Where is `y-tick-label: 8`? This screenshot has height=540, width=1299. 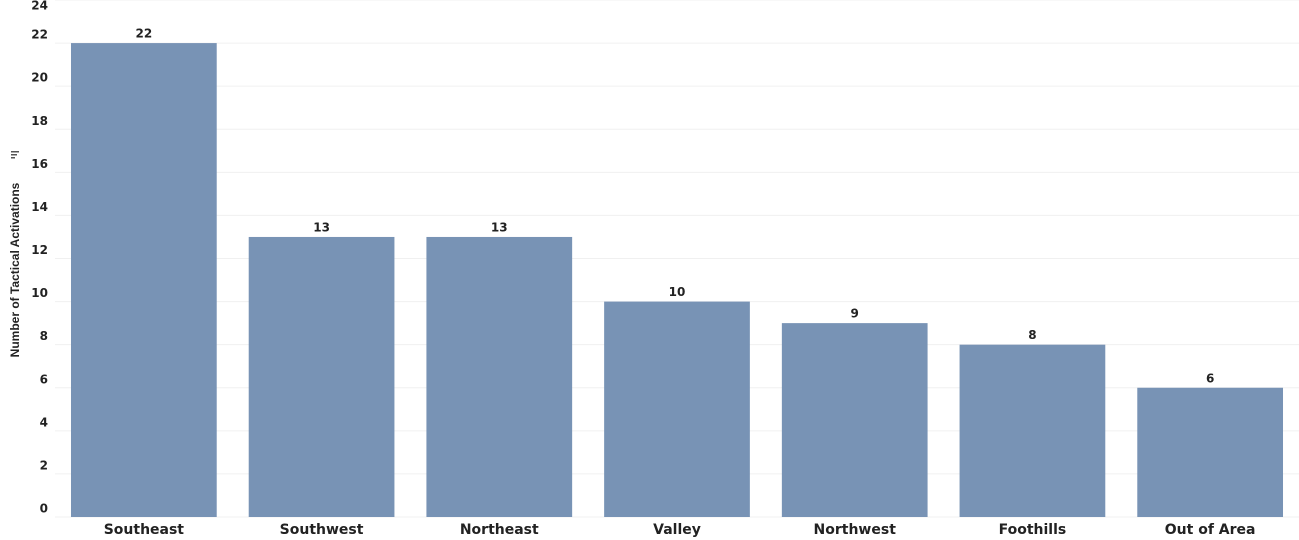 y-tick-label: 8 is located at coordinates (44, 336).